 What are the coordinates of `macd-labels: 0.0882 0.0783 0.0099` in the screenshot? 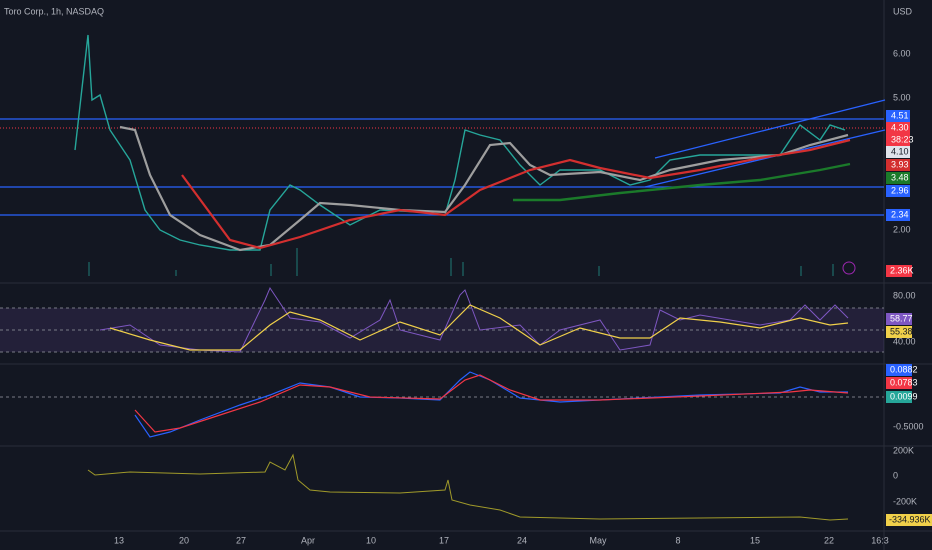 It's located at (902, 383).